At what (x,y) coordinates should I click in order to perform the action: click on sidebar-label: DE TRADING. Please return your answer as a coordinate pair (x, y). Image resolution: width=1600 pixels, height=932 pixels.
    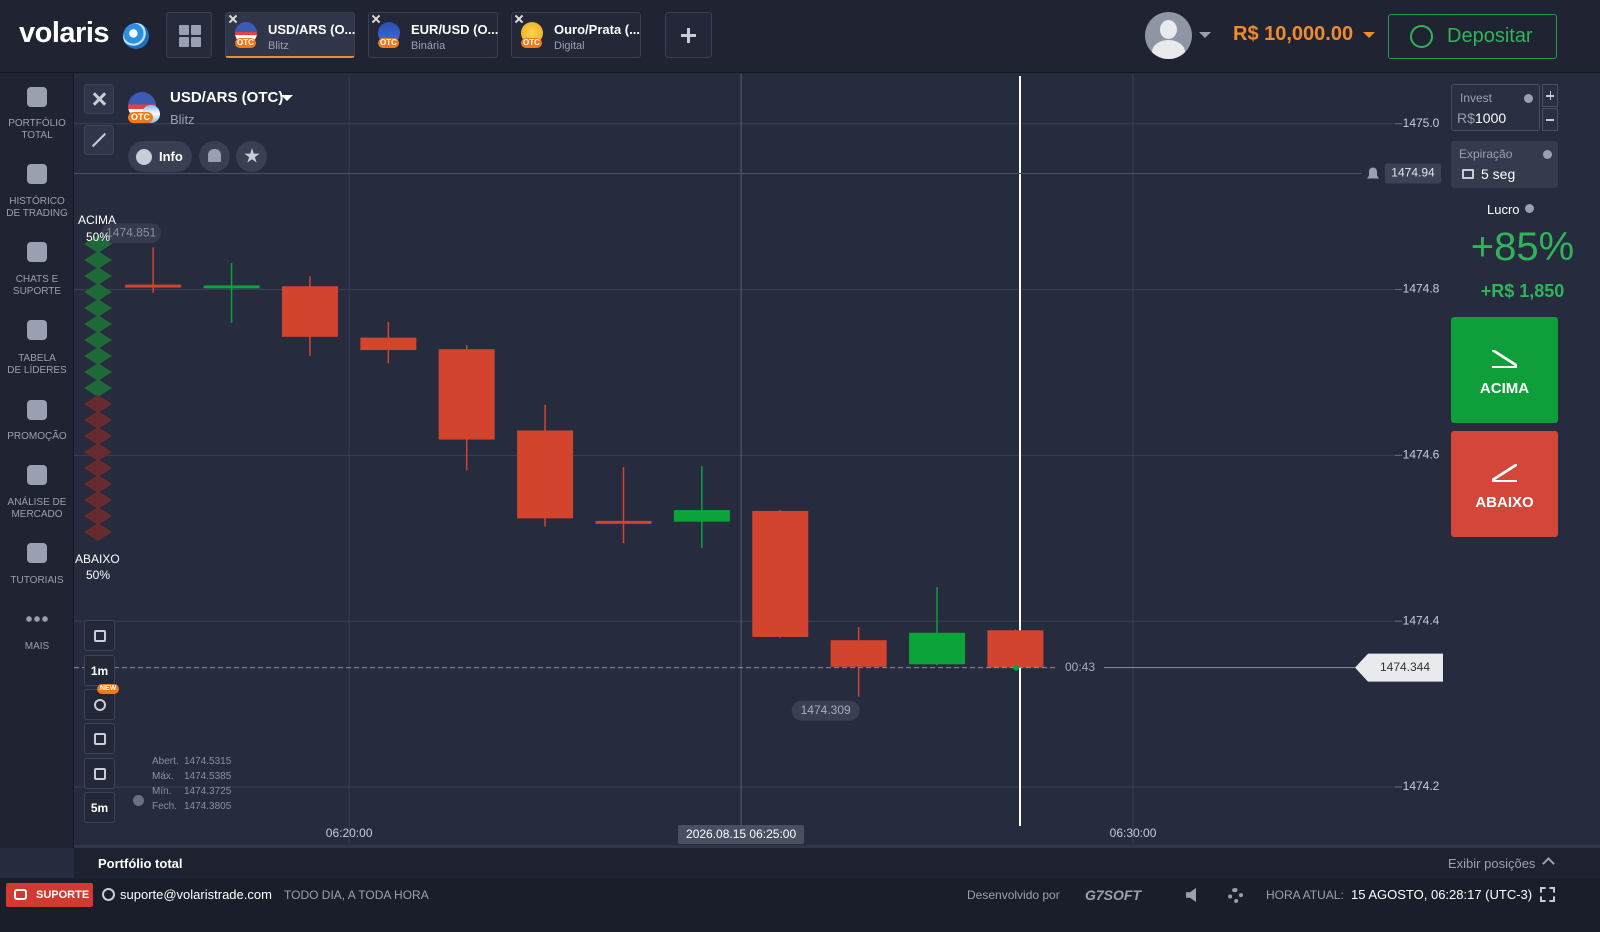
    Looking at the image, I should click on (37, 213).